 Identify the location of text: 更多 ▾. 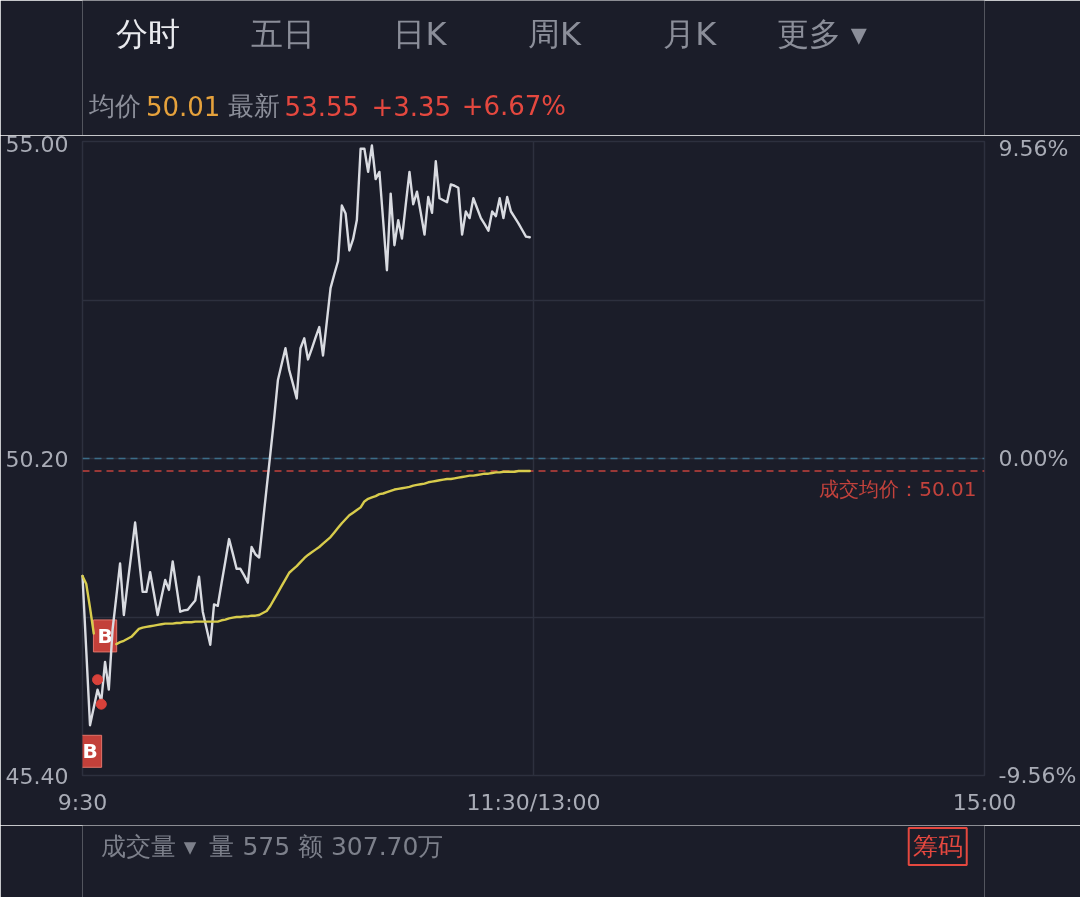
(821, 33).